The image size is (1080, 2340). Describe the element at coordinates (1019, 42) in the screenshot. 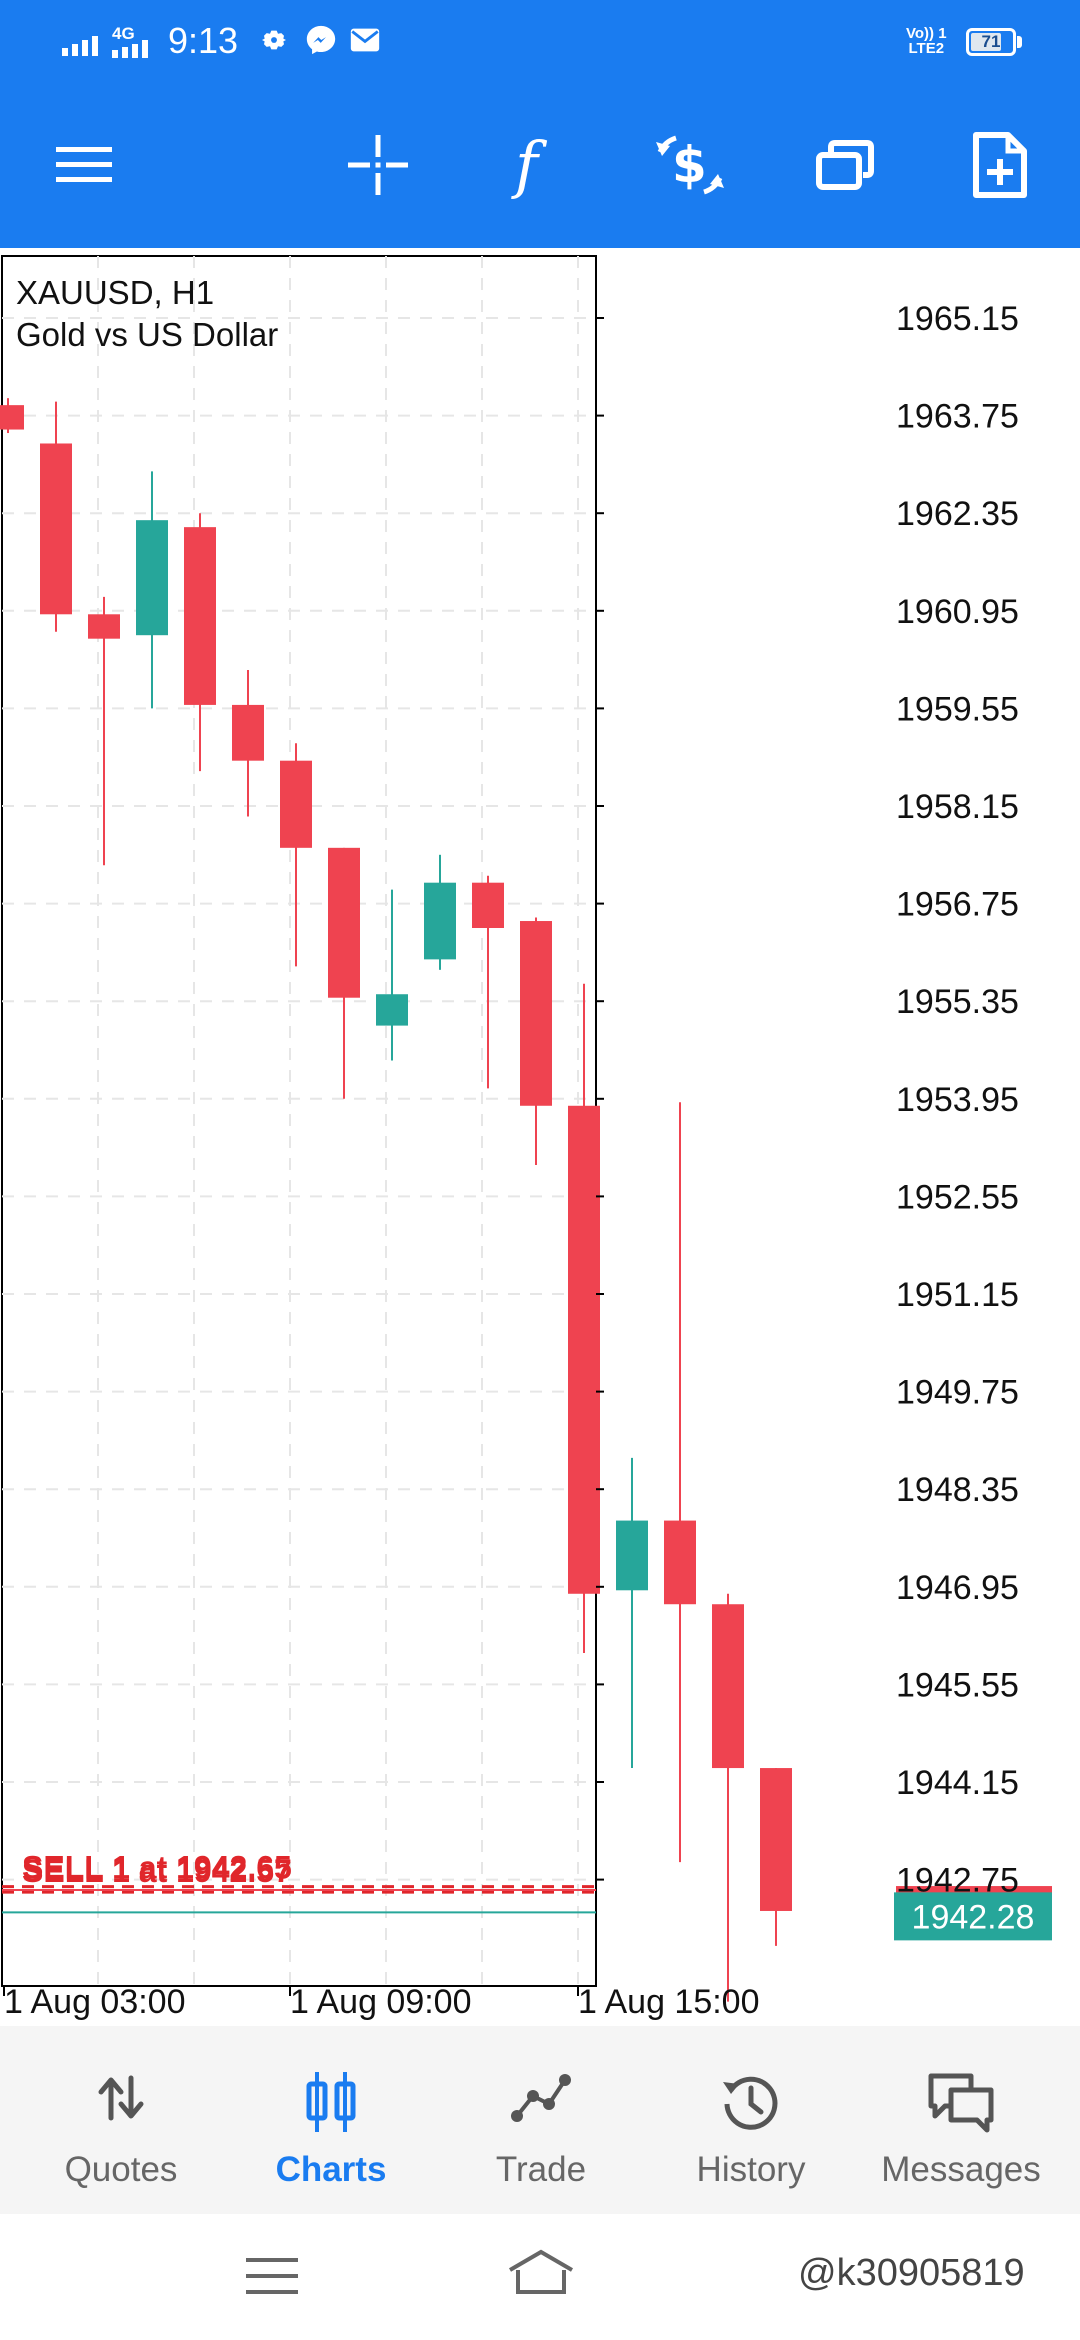

I see `battery-tip` at that location.